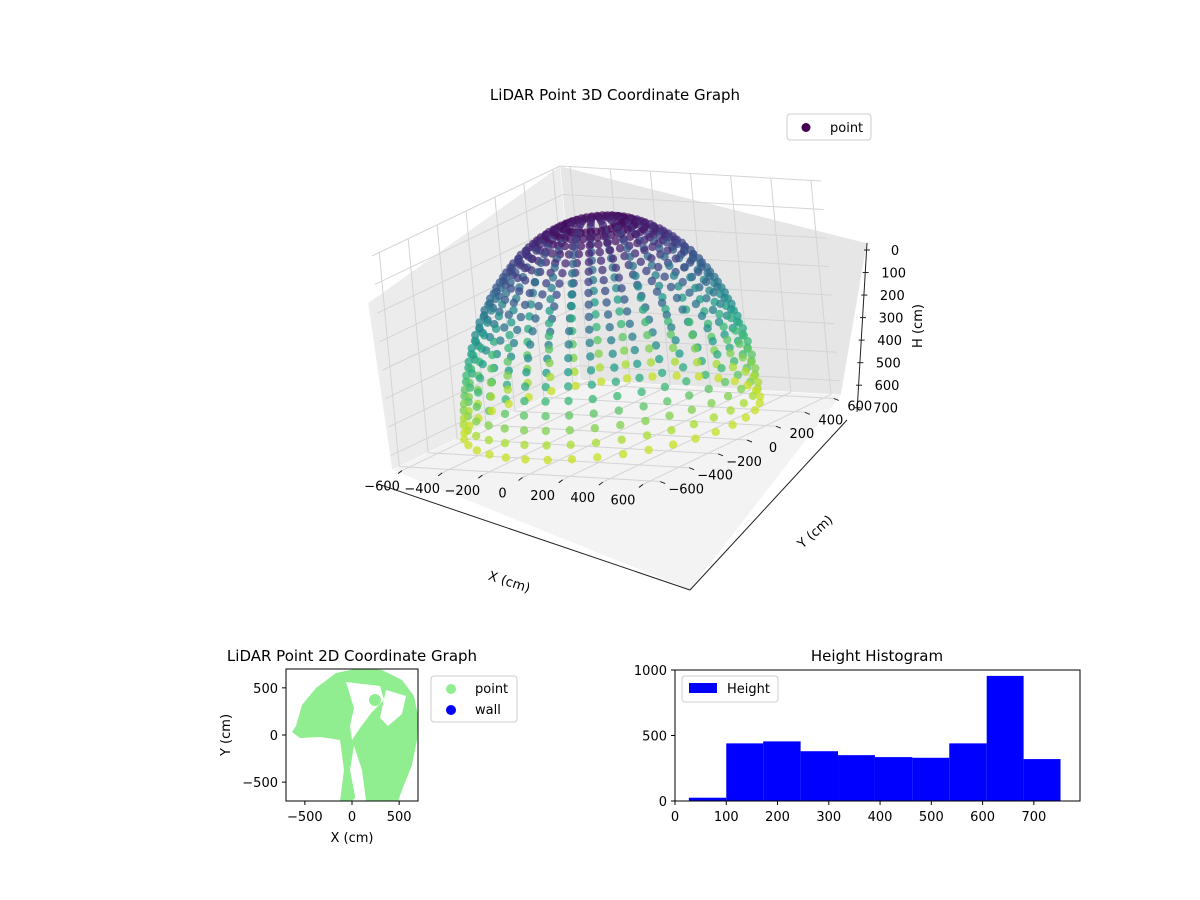 The image size is (1200, 900). Describe the element at coordinates (382, 487) in the screenshot. I see `x-tick-label-3d: −600` at that location.